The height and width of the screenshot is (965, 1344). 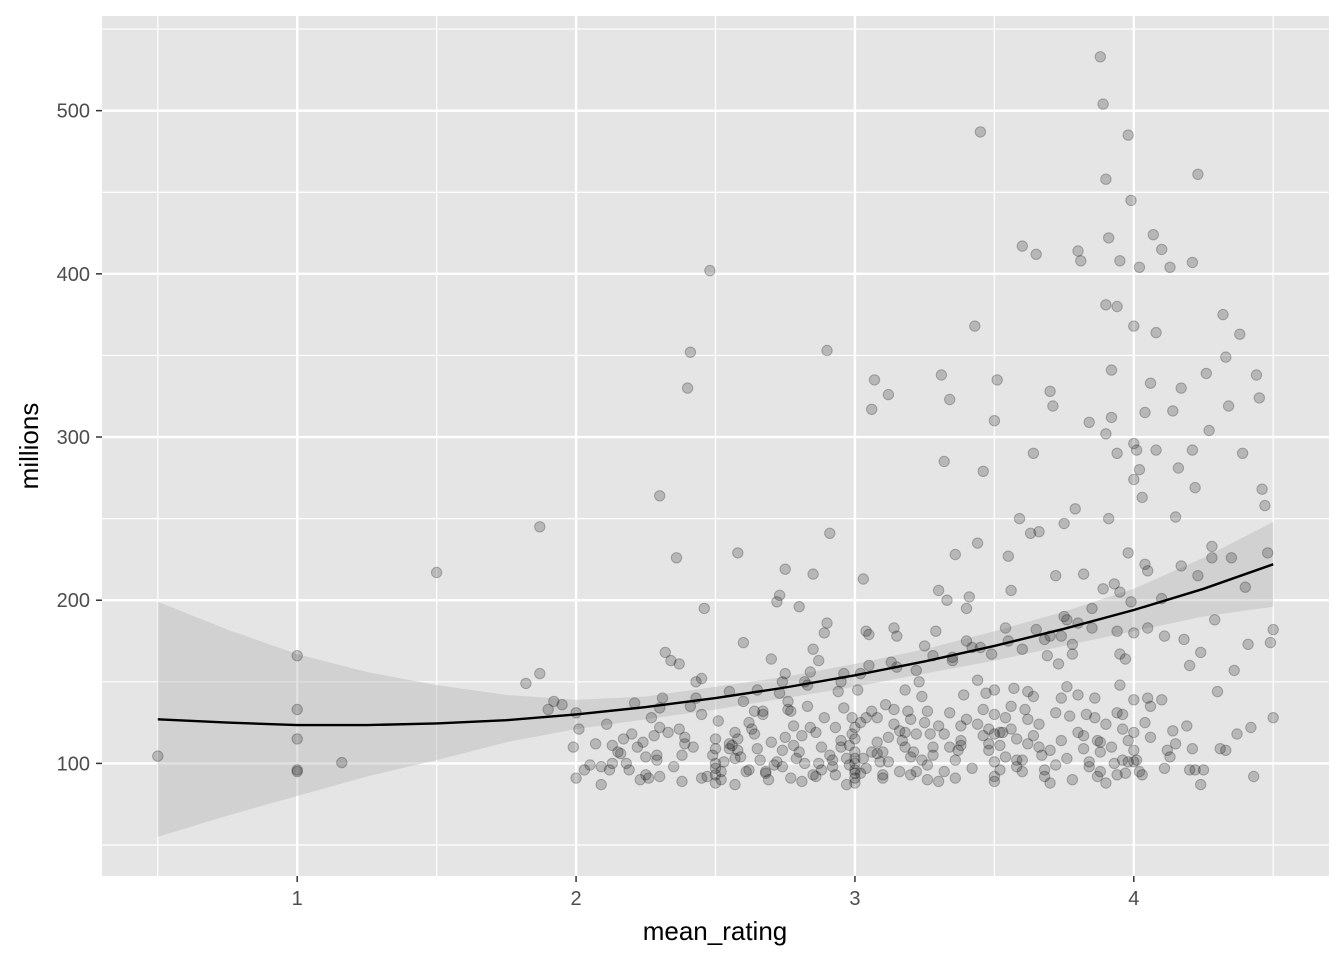 What do you see at coordinates (715, 893) in the screenshot?
I see `x-axis: 1 2 3 4` at bounding box center [715, 893].